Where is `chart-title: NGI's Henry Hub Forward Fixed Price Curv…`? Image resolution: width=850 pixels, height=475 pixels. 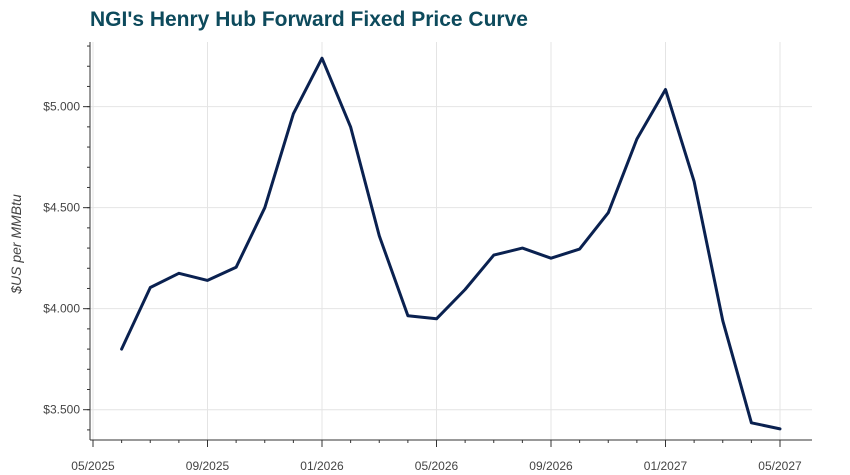
chart-title: NGI's Henry Hub Forward Fixed Price Curv… is located at coordinates (309, 19).